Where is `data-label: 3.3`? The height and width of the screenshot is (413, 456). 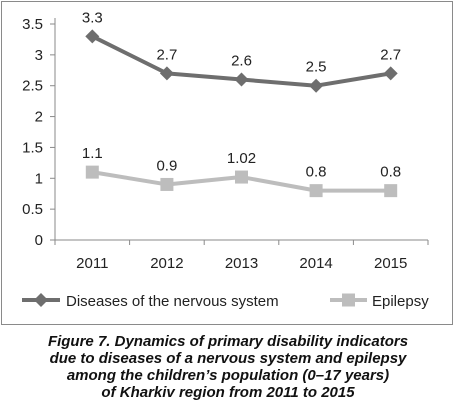
data-label: 3.3 is located at coordinates (92, 17).